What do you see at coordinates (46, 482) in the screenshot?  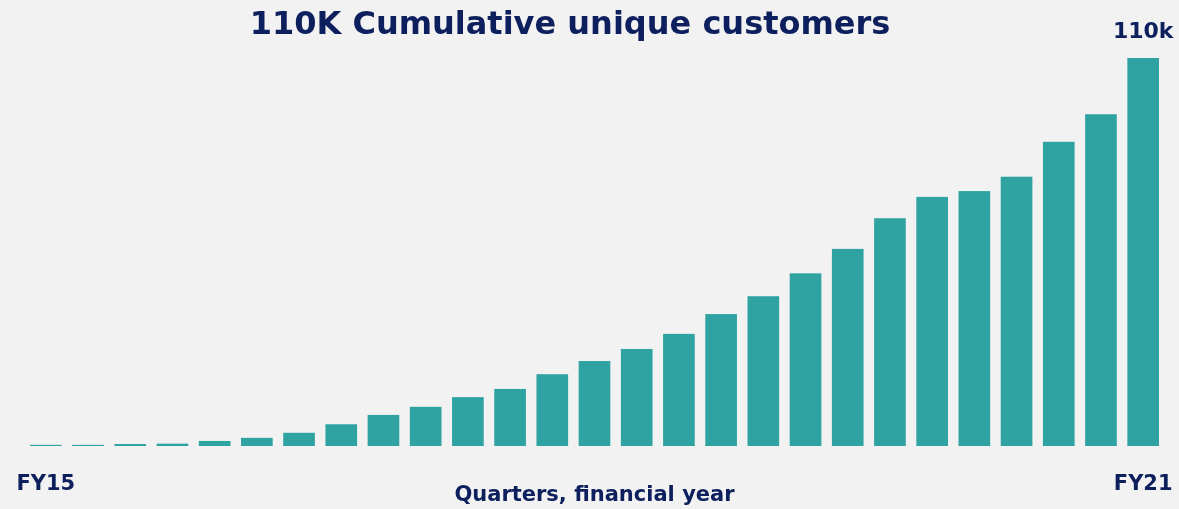 I see `x-tick-label: FY15` at bounding box center [46, 482].